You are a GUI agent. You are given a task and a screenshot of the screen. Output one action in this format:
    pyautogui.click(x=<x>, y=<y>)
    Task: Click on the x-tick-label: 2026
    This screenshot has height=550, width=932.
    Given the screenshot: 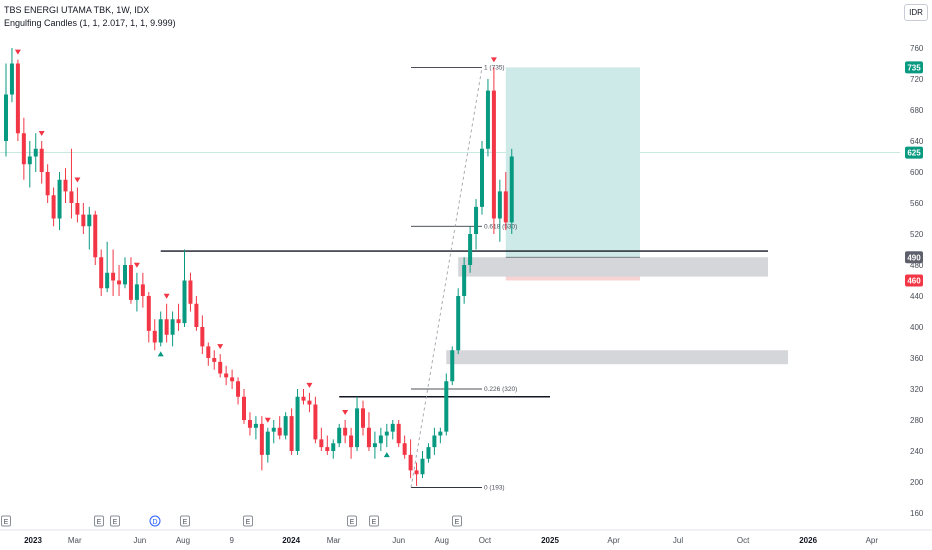 What is the action you would take?
    pyautogui.click(x=808, y=540)
    